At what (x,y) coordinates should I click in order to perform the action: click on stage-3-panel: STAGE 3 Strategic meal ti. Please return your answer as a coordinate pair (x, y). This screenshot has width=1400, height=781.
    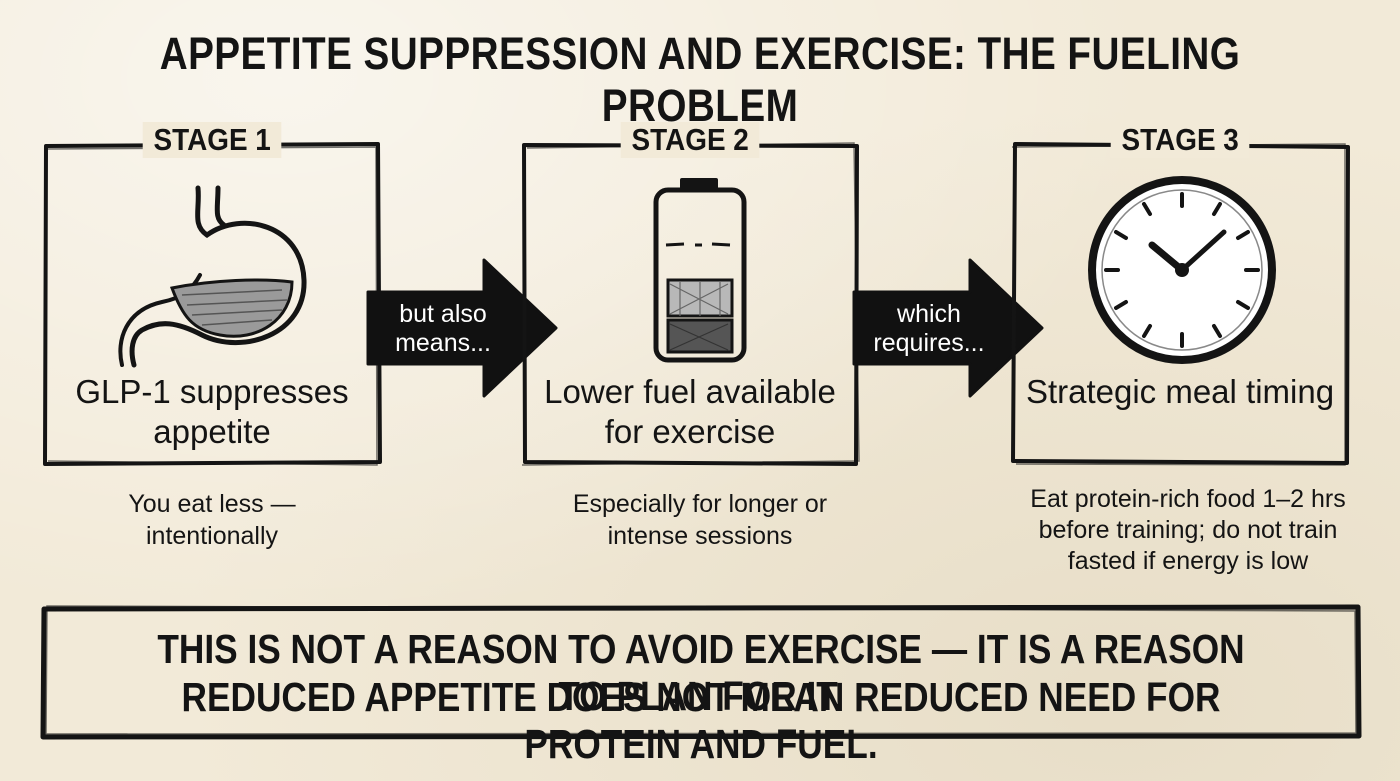
    Looking at the image, I should click on (1180, 295).